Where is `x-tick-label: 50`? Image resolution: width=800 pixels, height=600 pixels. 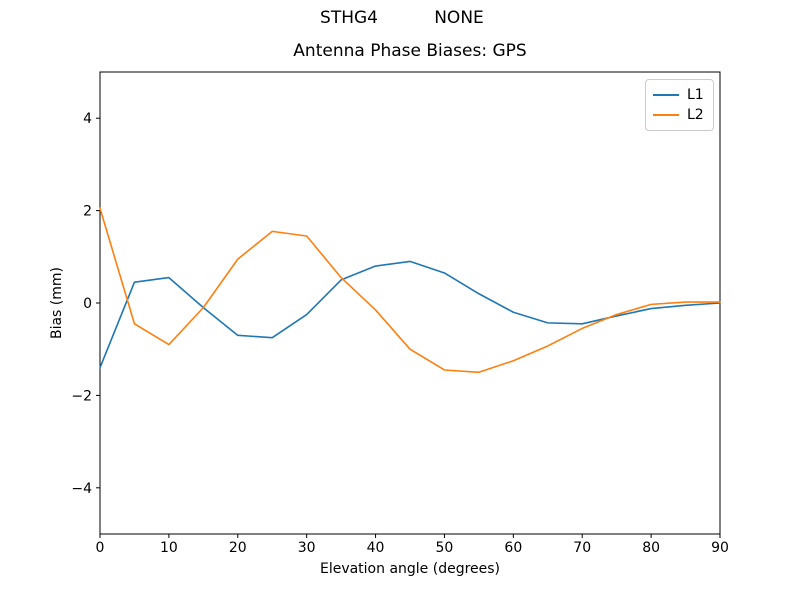 x-tick-label: 50 is located at coordinates (445, 548).